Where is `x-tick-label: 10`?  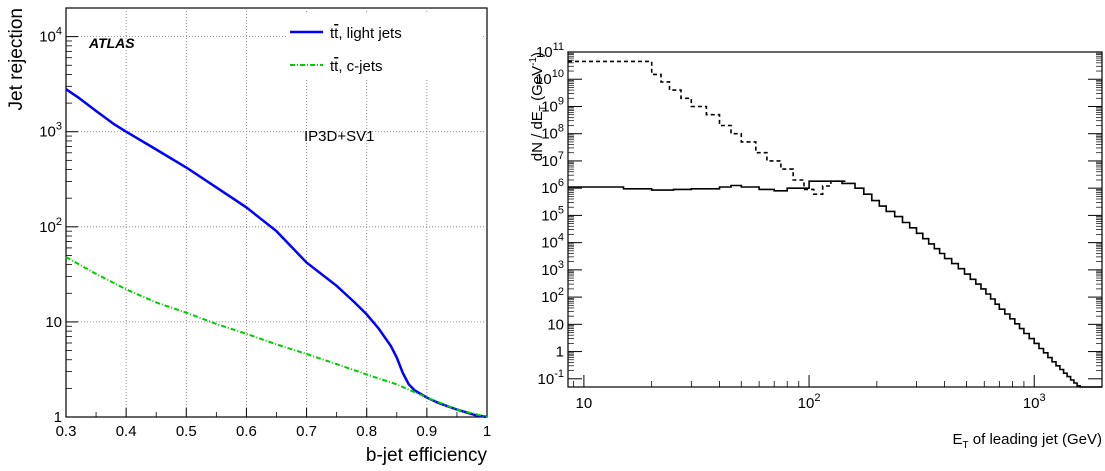 x-tick-label: 10 is located at coordinates (584, 403).